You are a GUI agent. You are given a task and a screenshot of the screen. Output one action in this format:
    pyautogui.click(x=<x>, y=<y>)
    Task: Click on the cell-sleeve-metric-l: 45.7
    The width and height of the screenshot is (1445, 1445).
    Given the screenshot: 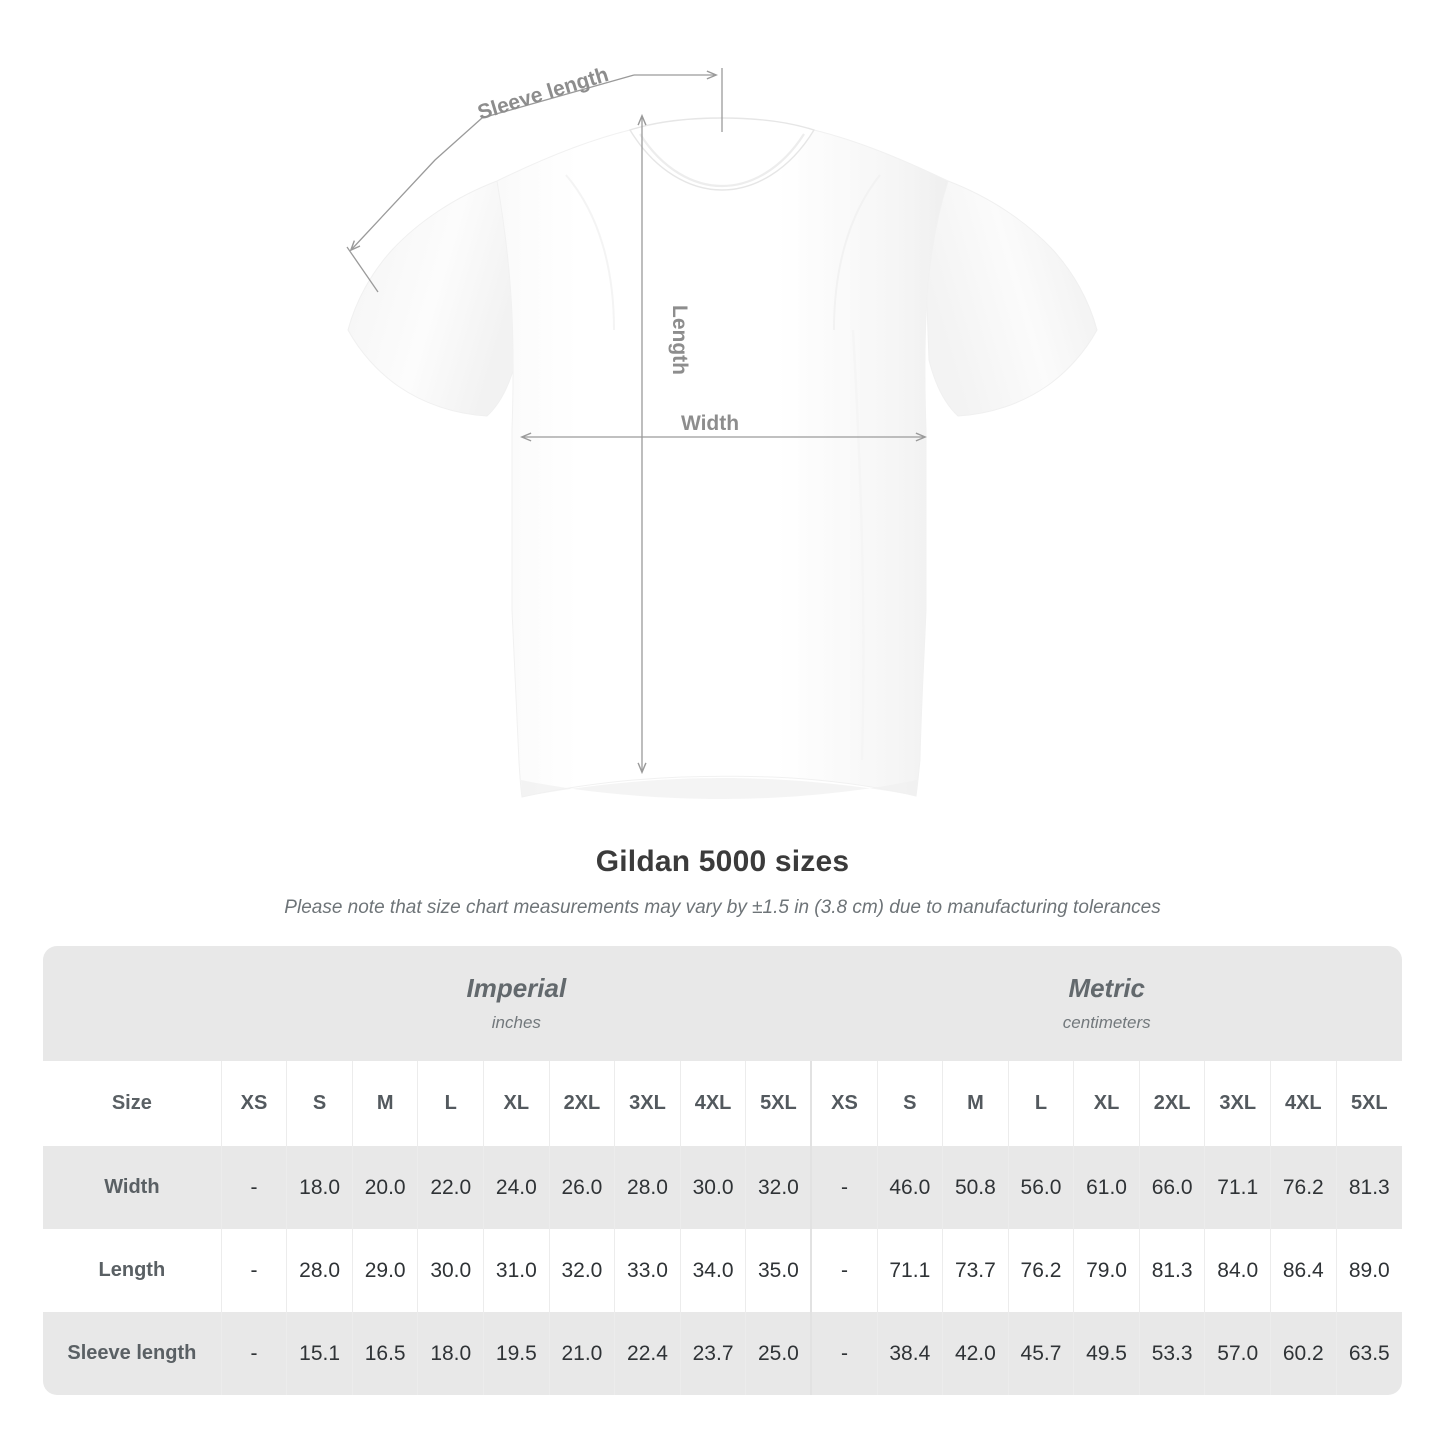 What is the action you would take?
    pyautogui.click(x=1040, y=1353)
    